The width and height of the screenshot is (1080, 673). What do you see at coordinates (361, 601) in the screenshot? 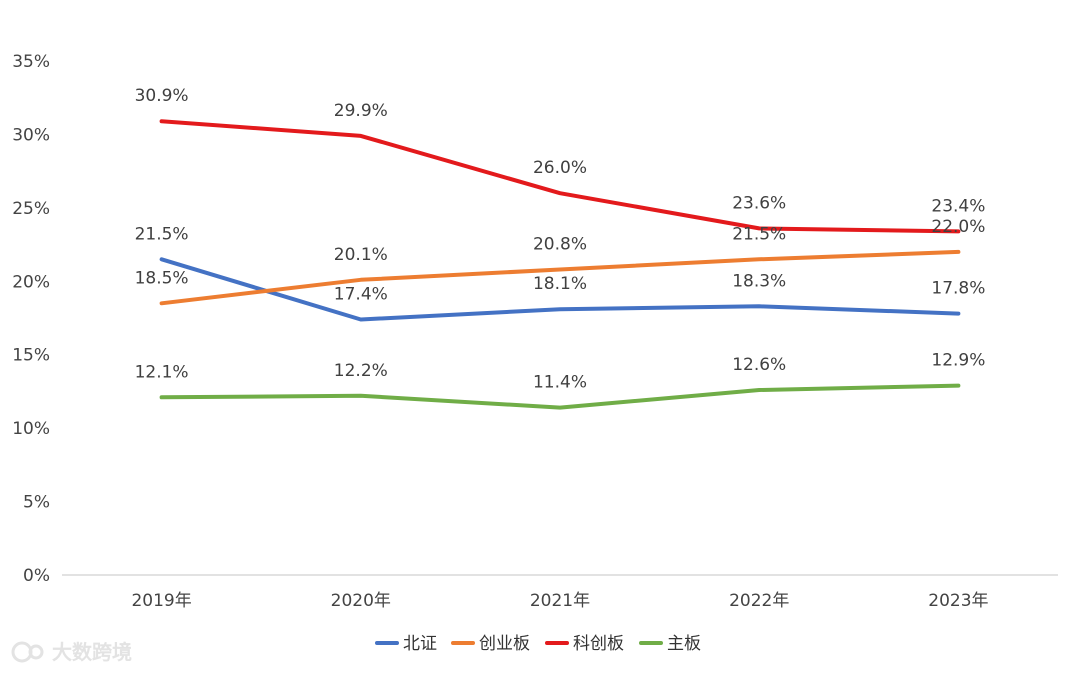
I see `x-tick-label: 2020年` at bounding box center [361, 601].